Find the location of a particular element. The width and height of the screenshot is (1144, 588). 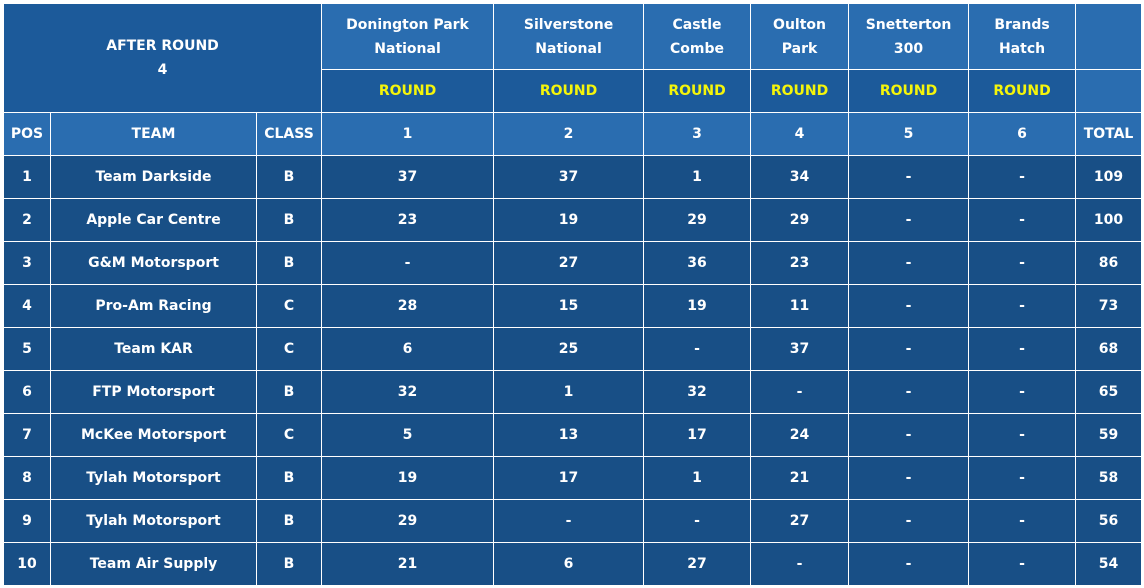

column-header-row: POS TEAM CLASS 1 2 3 4 5 6 TOTAL is located at coordinates (573, 134).